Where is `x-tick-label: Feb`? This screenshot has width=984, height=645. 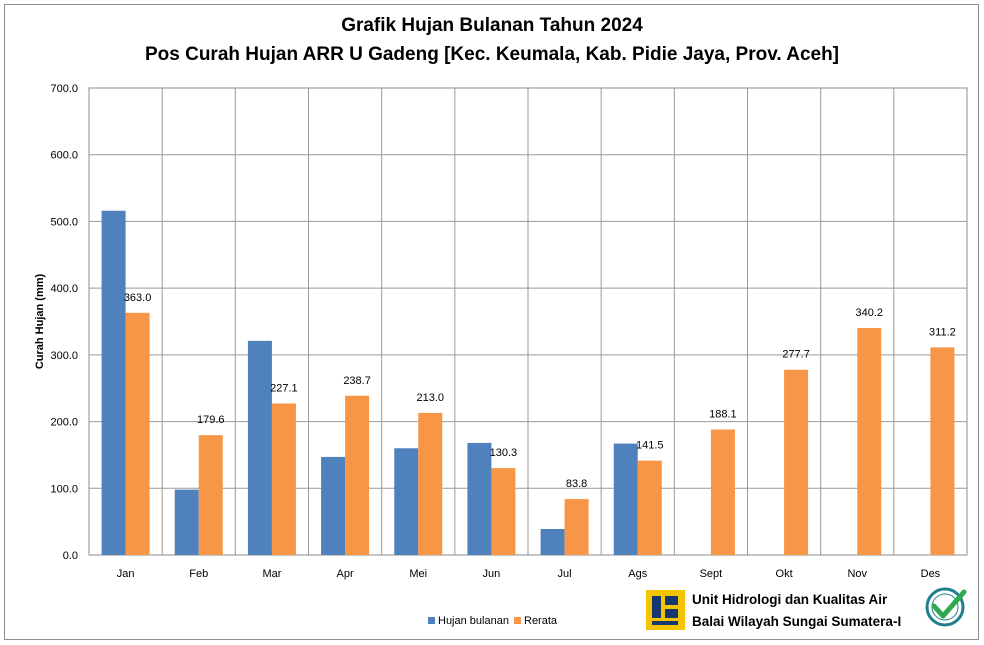 x-tick-label: Feb is located at coordinates (198, 574).